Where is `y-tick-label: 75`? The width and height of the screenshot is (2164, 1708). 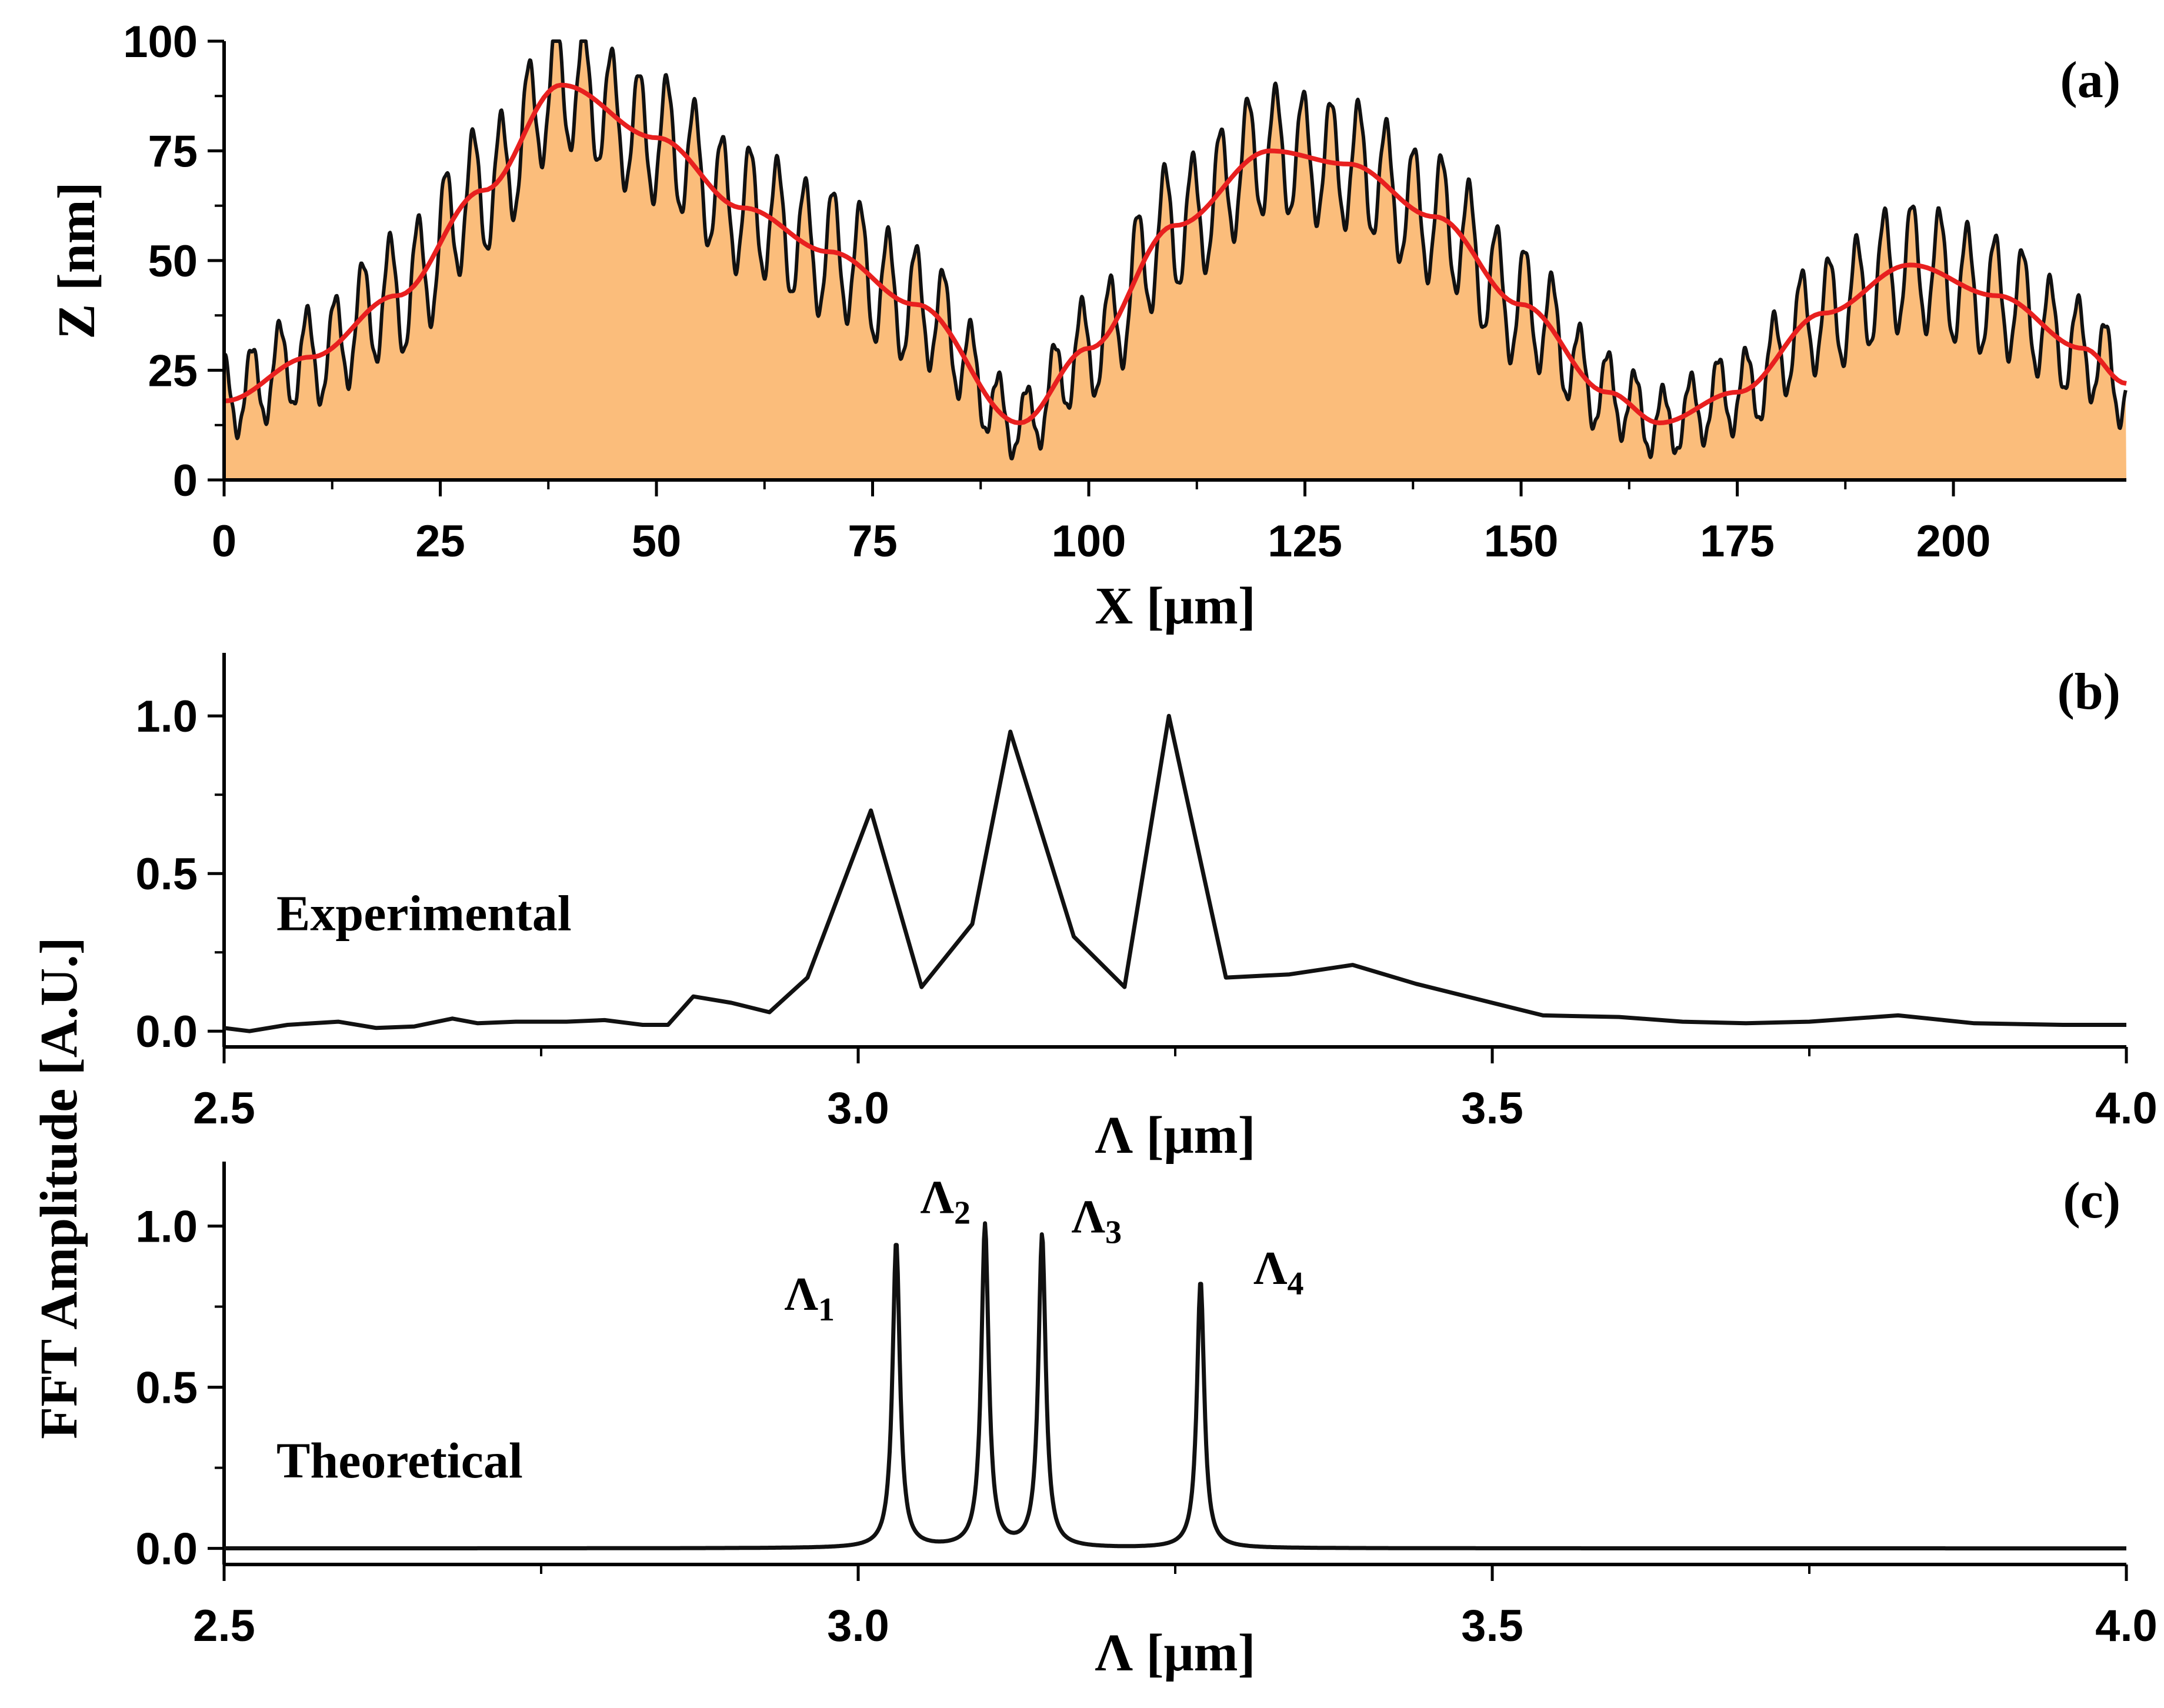 y-tick-label: 75 is located at coordinates (173, 152).